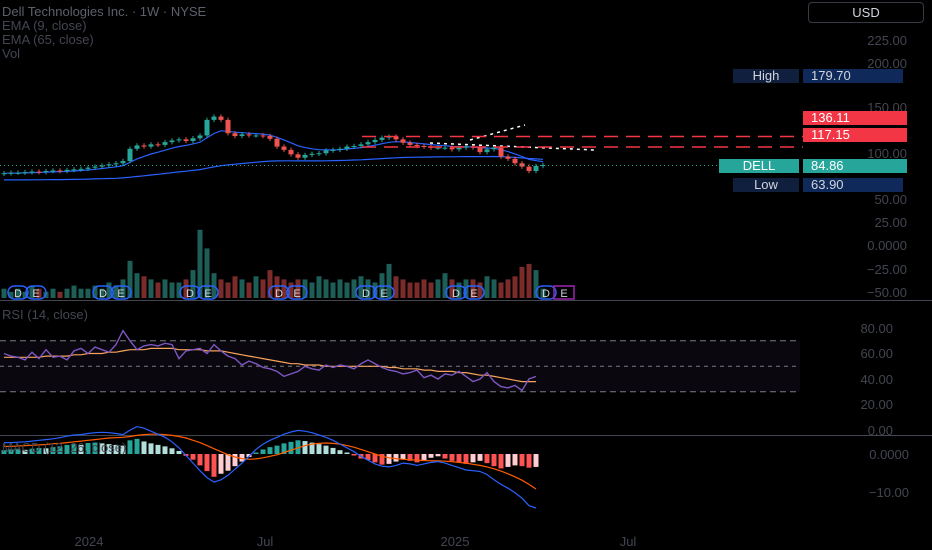  I want to click on price-axis-tick: −25.00, so click(887, 269).